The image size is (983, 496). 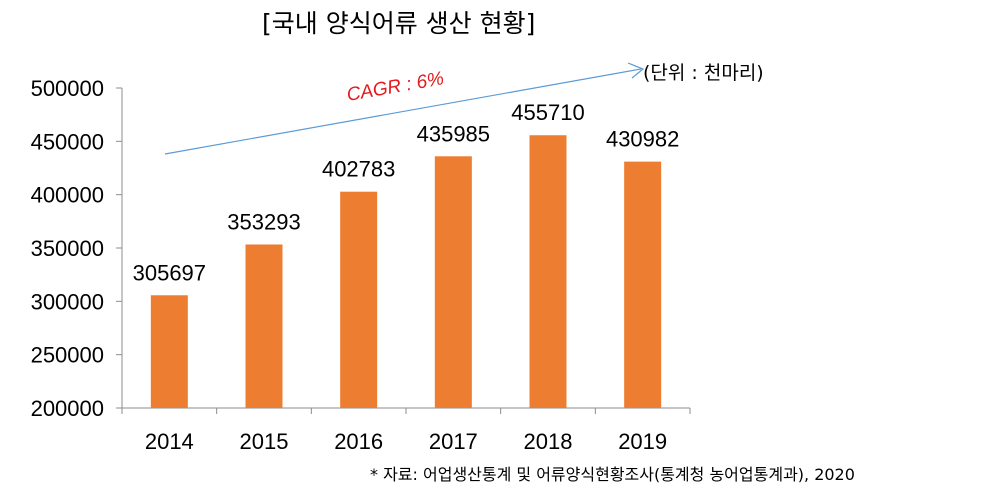 What do you see at coordinates (67, 301) in the screenshot?
I see `y-tick-label: 300000` at bounding box center [67, 301].